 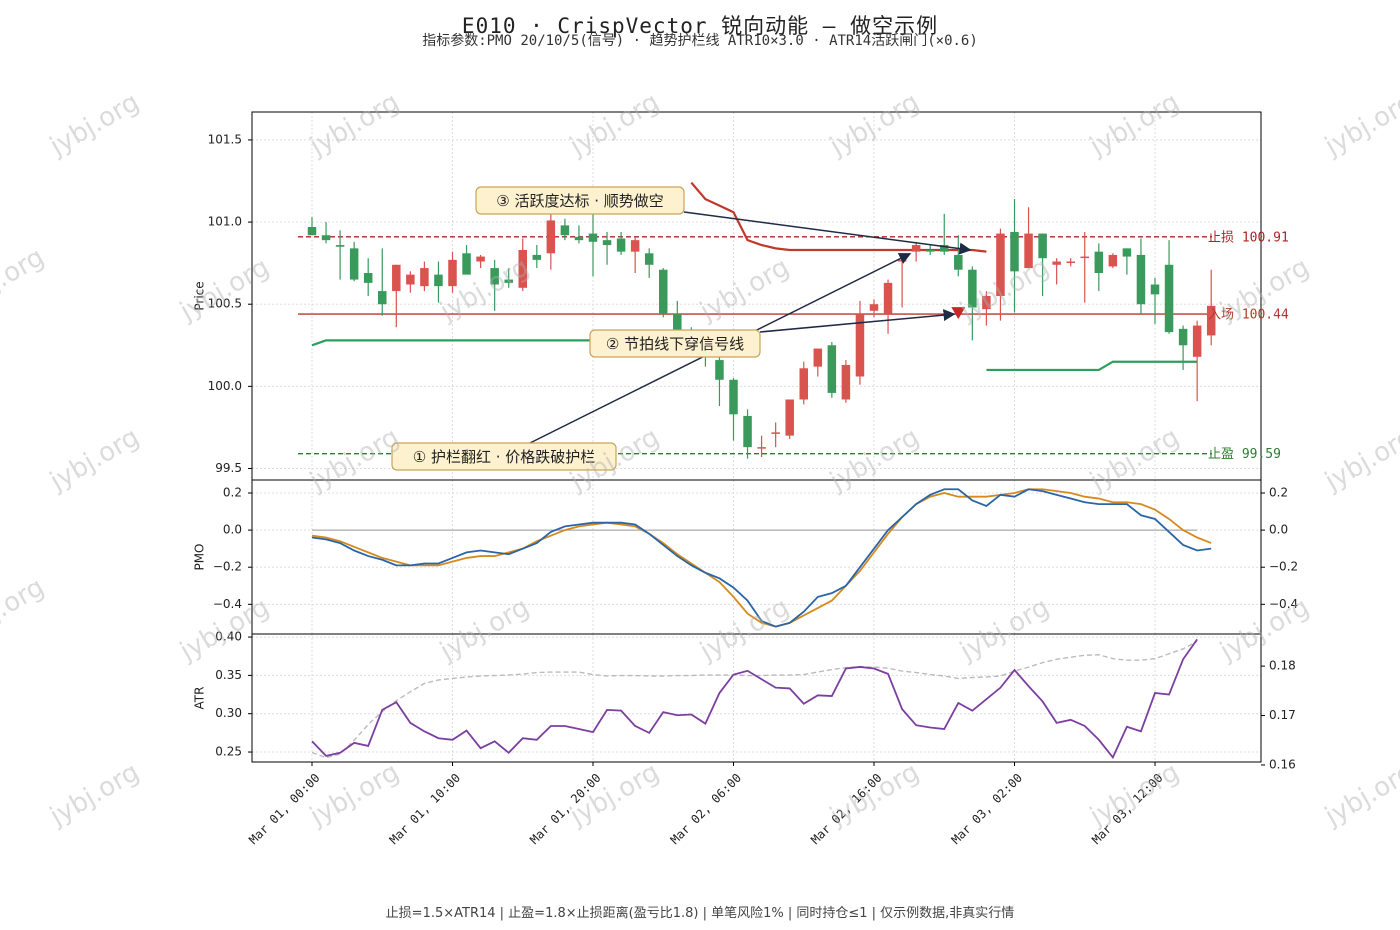 What do you see at coordinates (706, 809) in the screenshot?
I see `x-tick-label: Mar 02, 06:00` at bounding box center [706, 809].